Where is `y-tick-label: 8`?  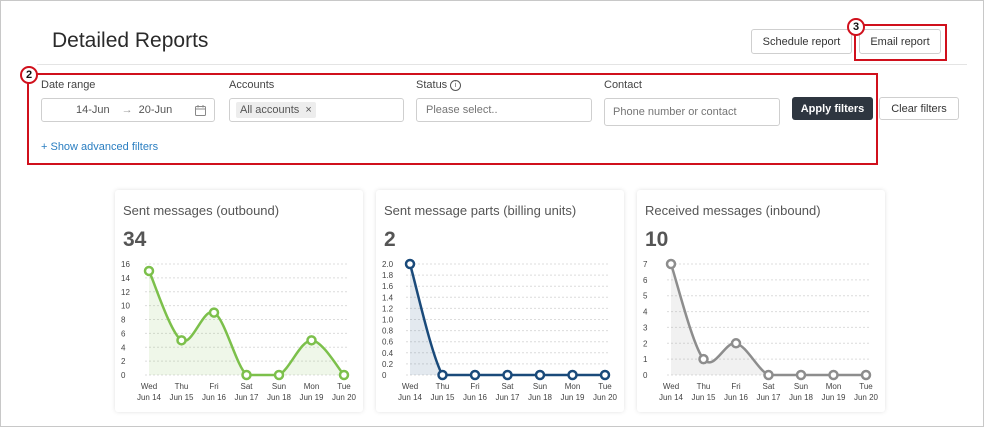
y-tick-label: 8 is located at coordinates (123, 320).